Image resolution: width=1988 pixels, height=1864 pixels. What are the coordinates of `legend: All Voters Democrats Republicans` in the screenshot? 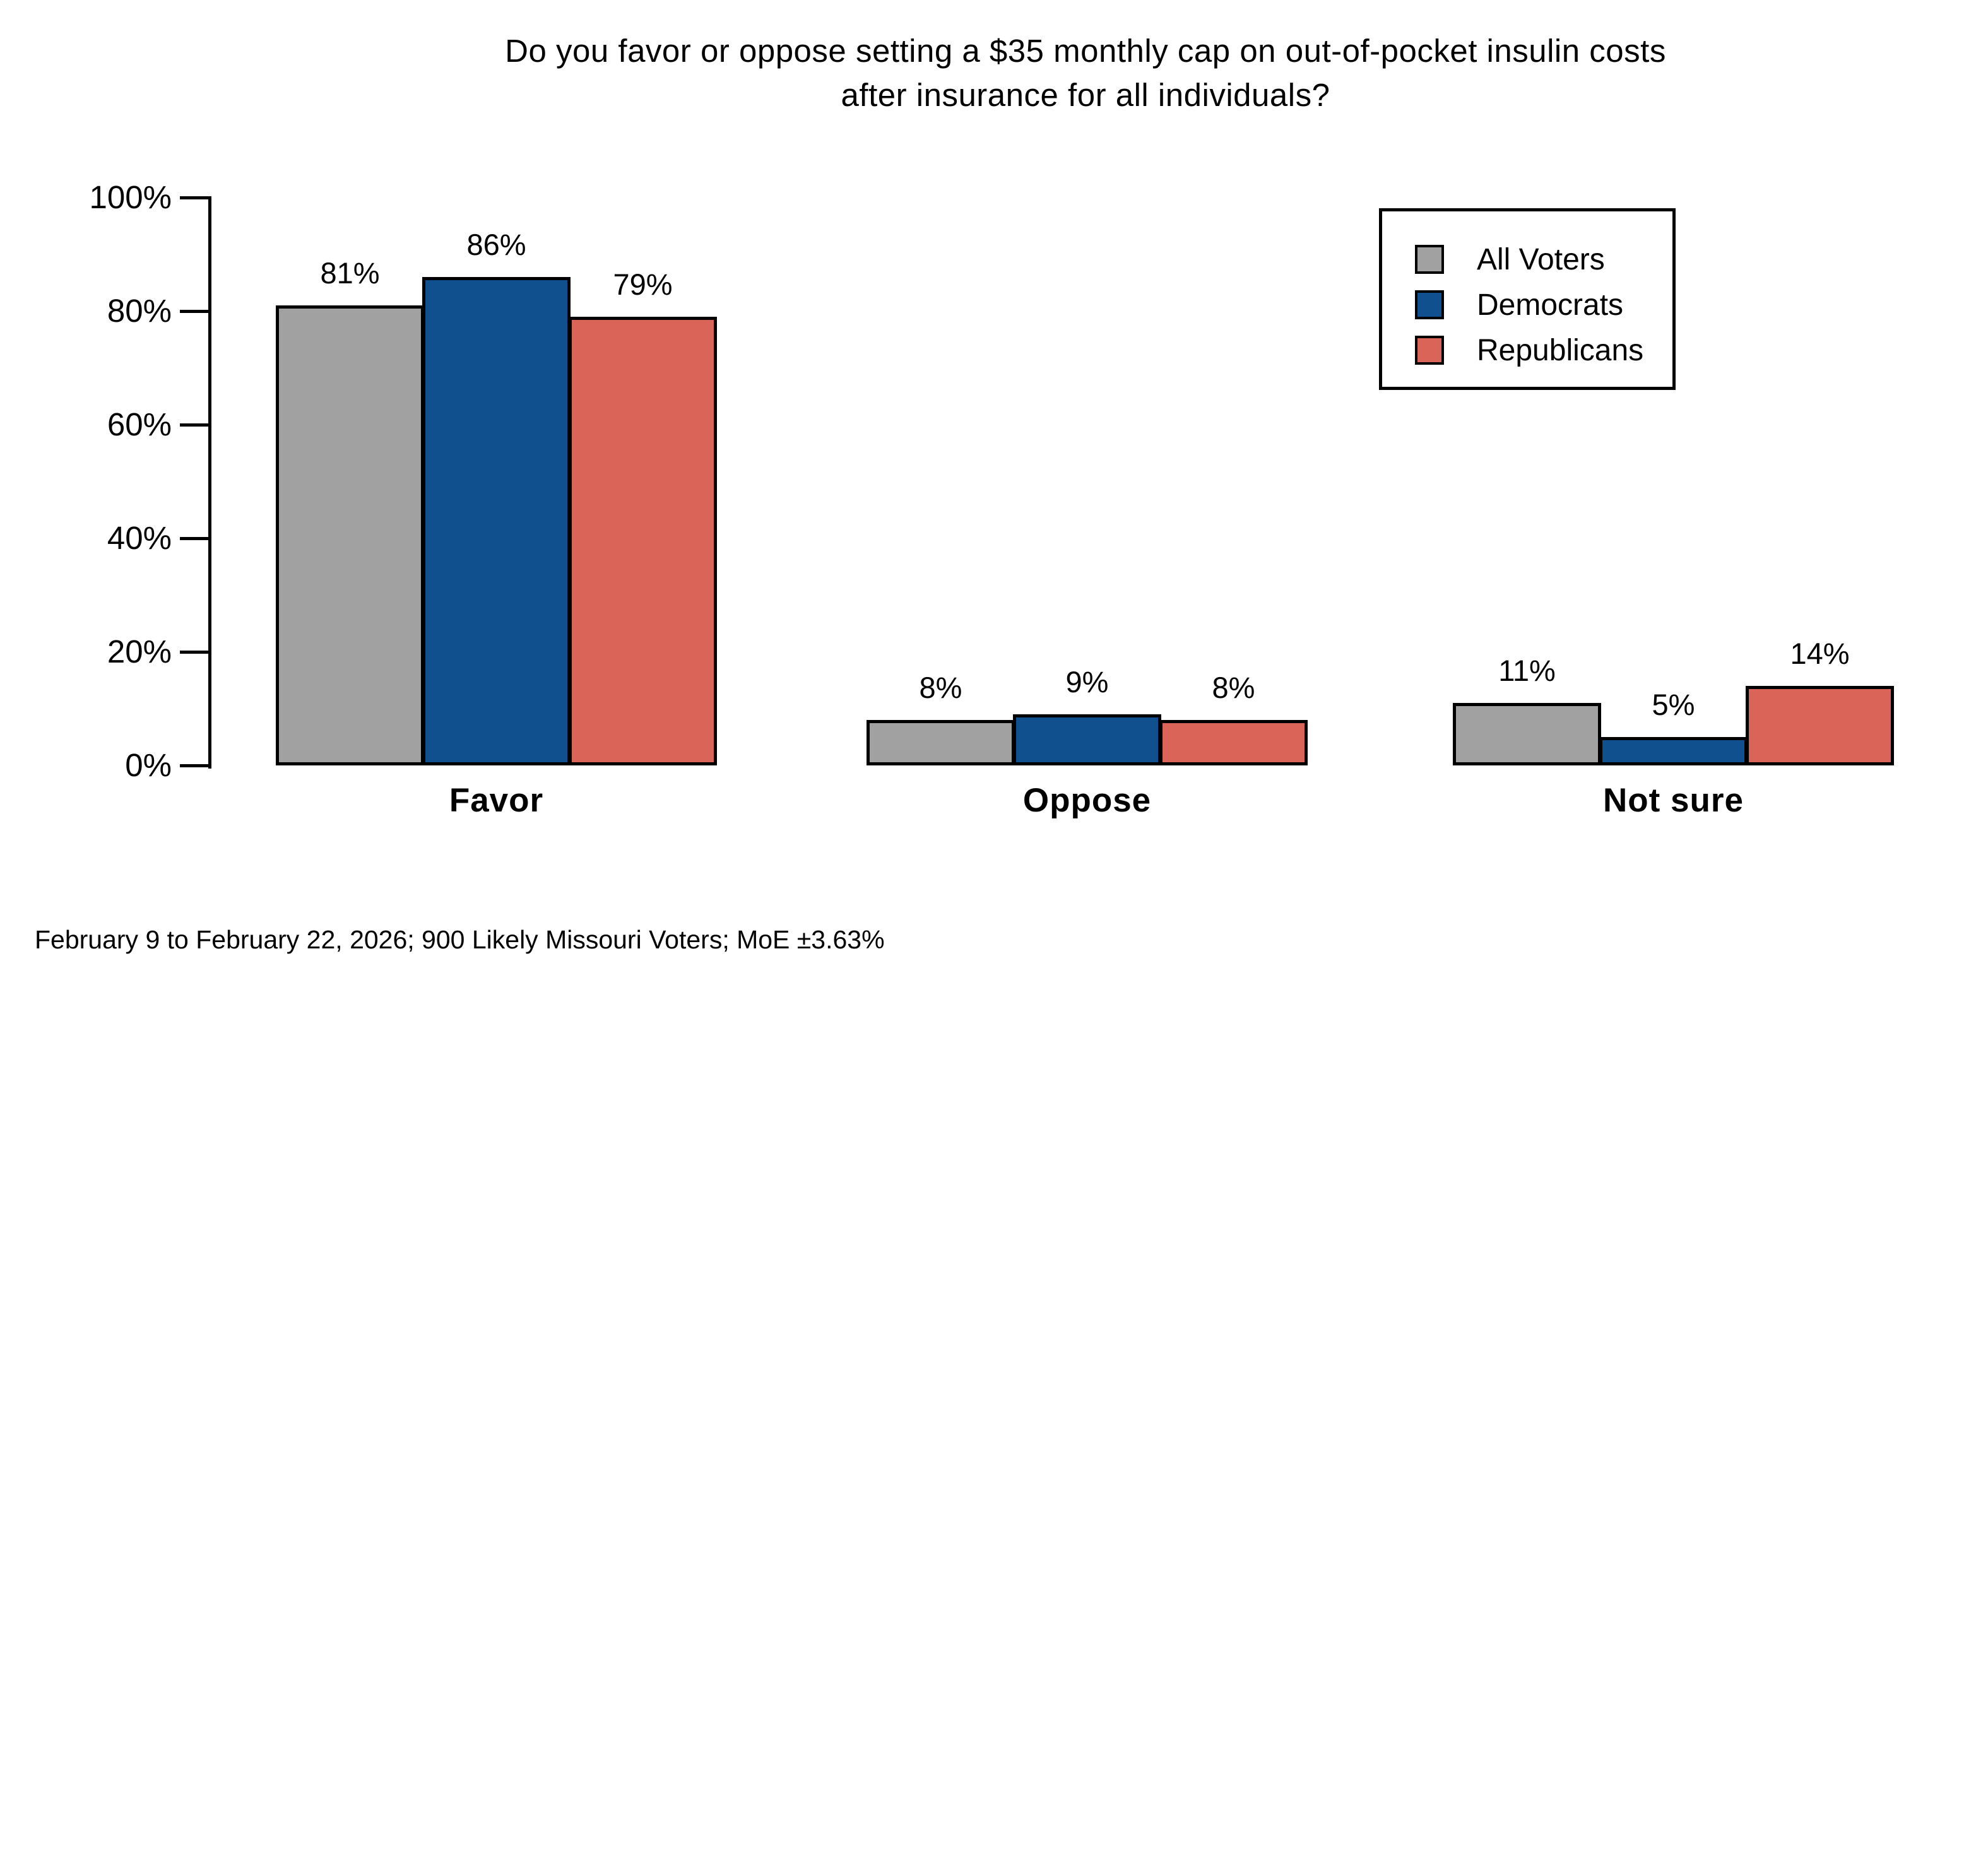 It's located at (1527, 299).